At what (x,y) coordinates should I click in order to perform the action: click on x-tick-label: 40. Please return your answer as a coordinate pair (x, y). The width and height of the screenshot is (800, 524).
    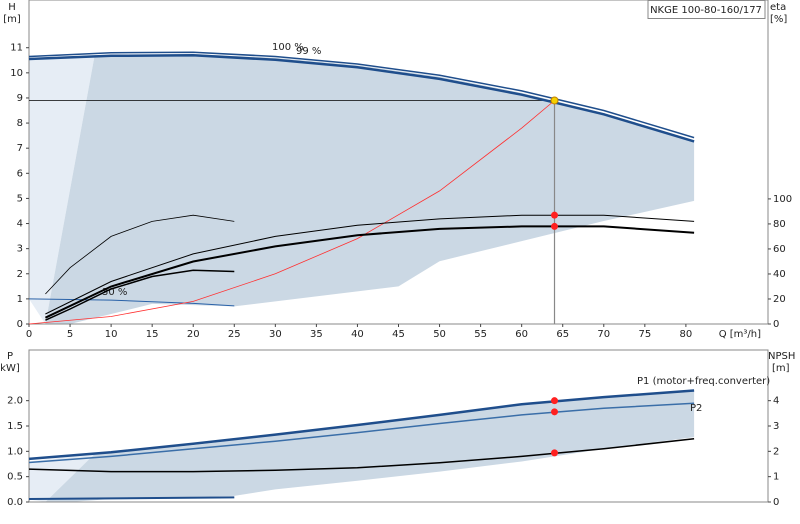
    Looking at the image, I should click on (357, 334).